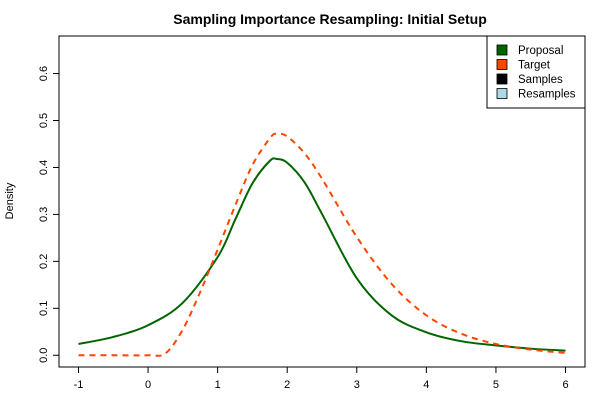 This screenshot has width=600, height=400. Describe the element at coordinates (44, 214) in the screenshot. I see `y-tick-label: 0.3` at that location.